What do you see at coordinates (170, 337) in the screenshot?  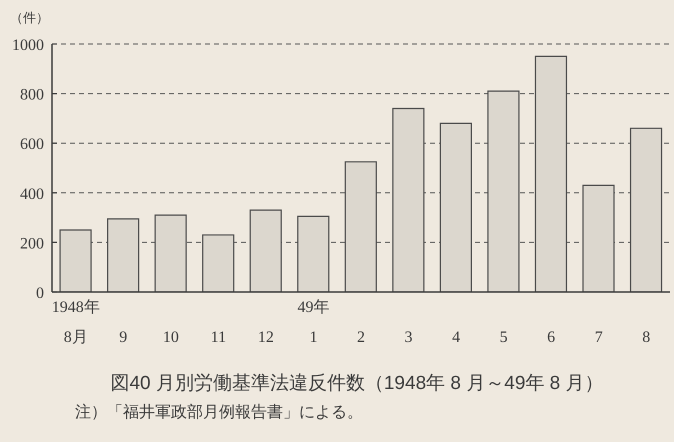 I see `x-tick-label: 10` at bounding box center [170, 337].